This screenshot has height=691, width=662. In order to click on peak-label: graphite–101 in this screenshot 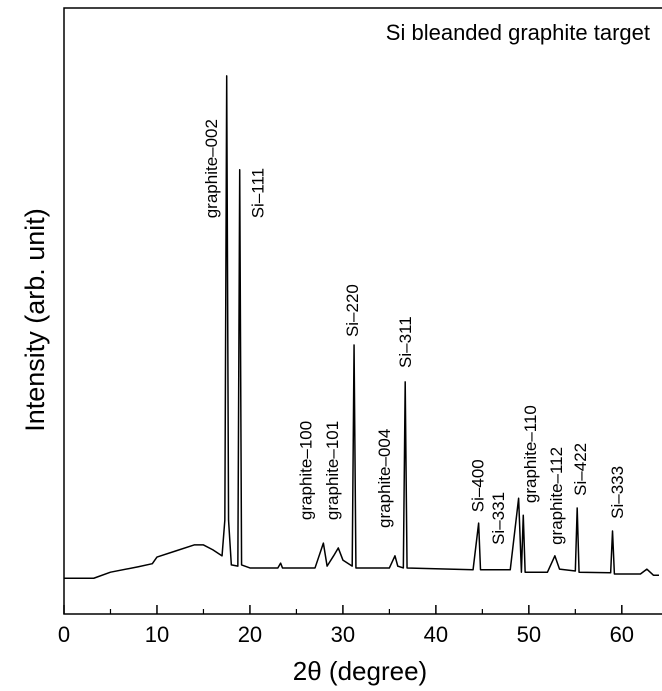, I will do `click(332, 470)`.